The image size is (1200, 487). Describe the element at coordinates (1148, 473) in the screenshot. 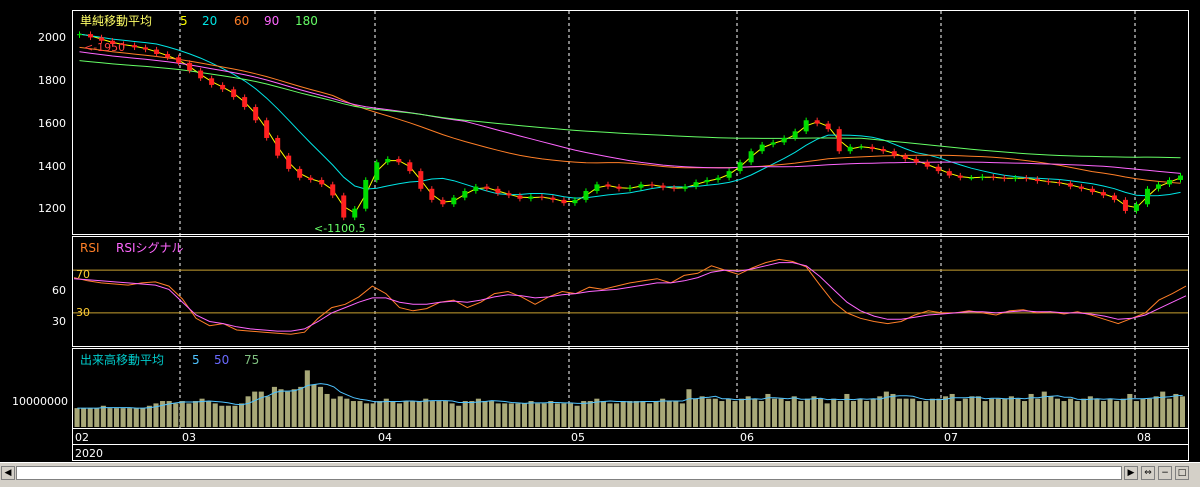

I see `scroll-jump-icon: ⇔` at that location.